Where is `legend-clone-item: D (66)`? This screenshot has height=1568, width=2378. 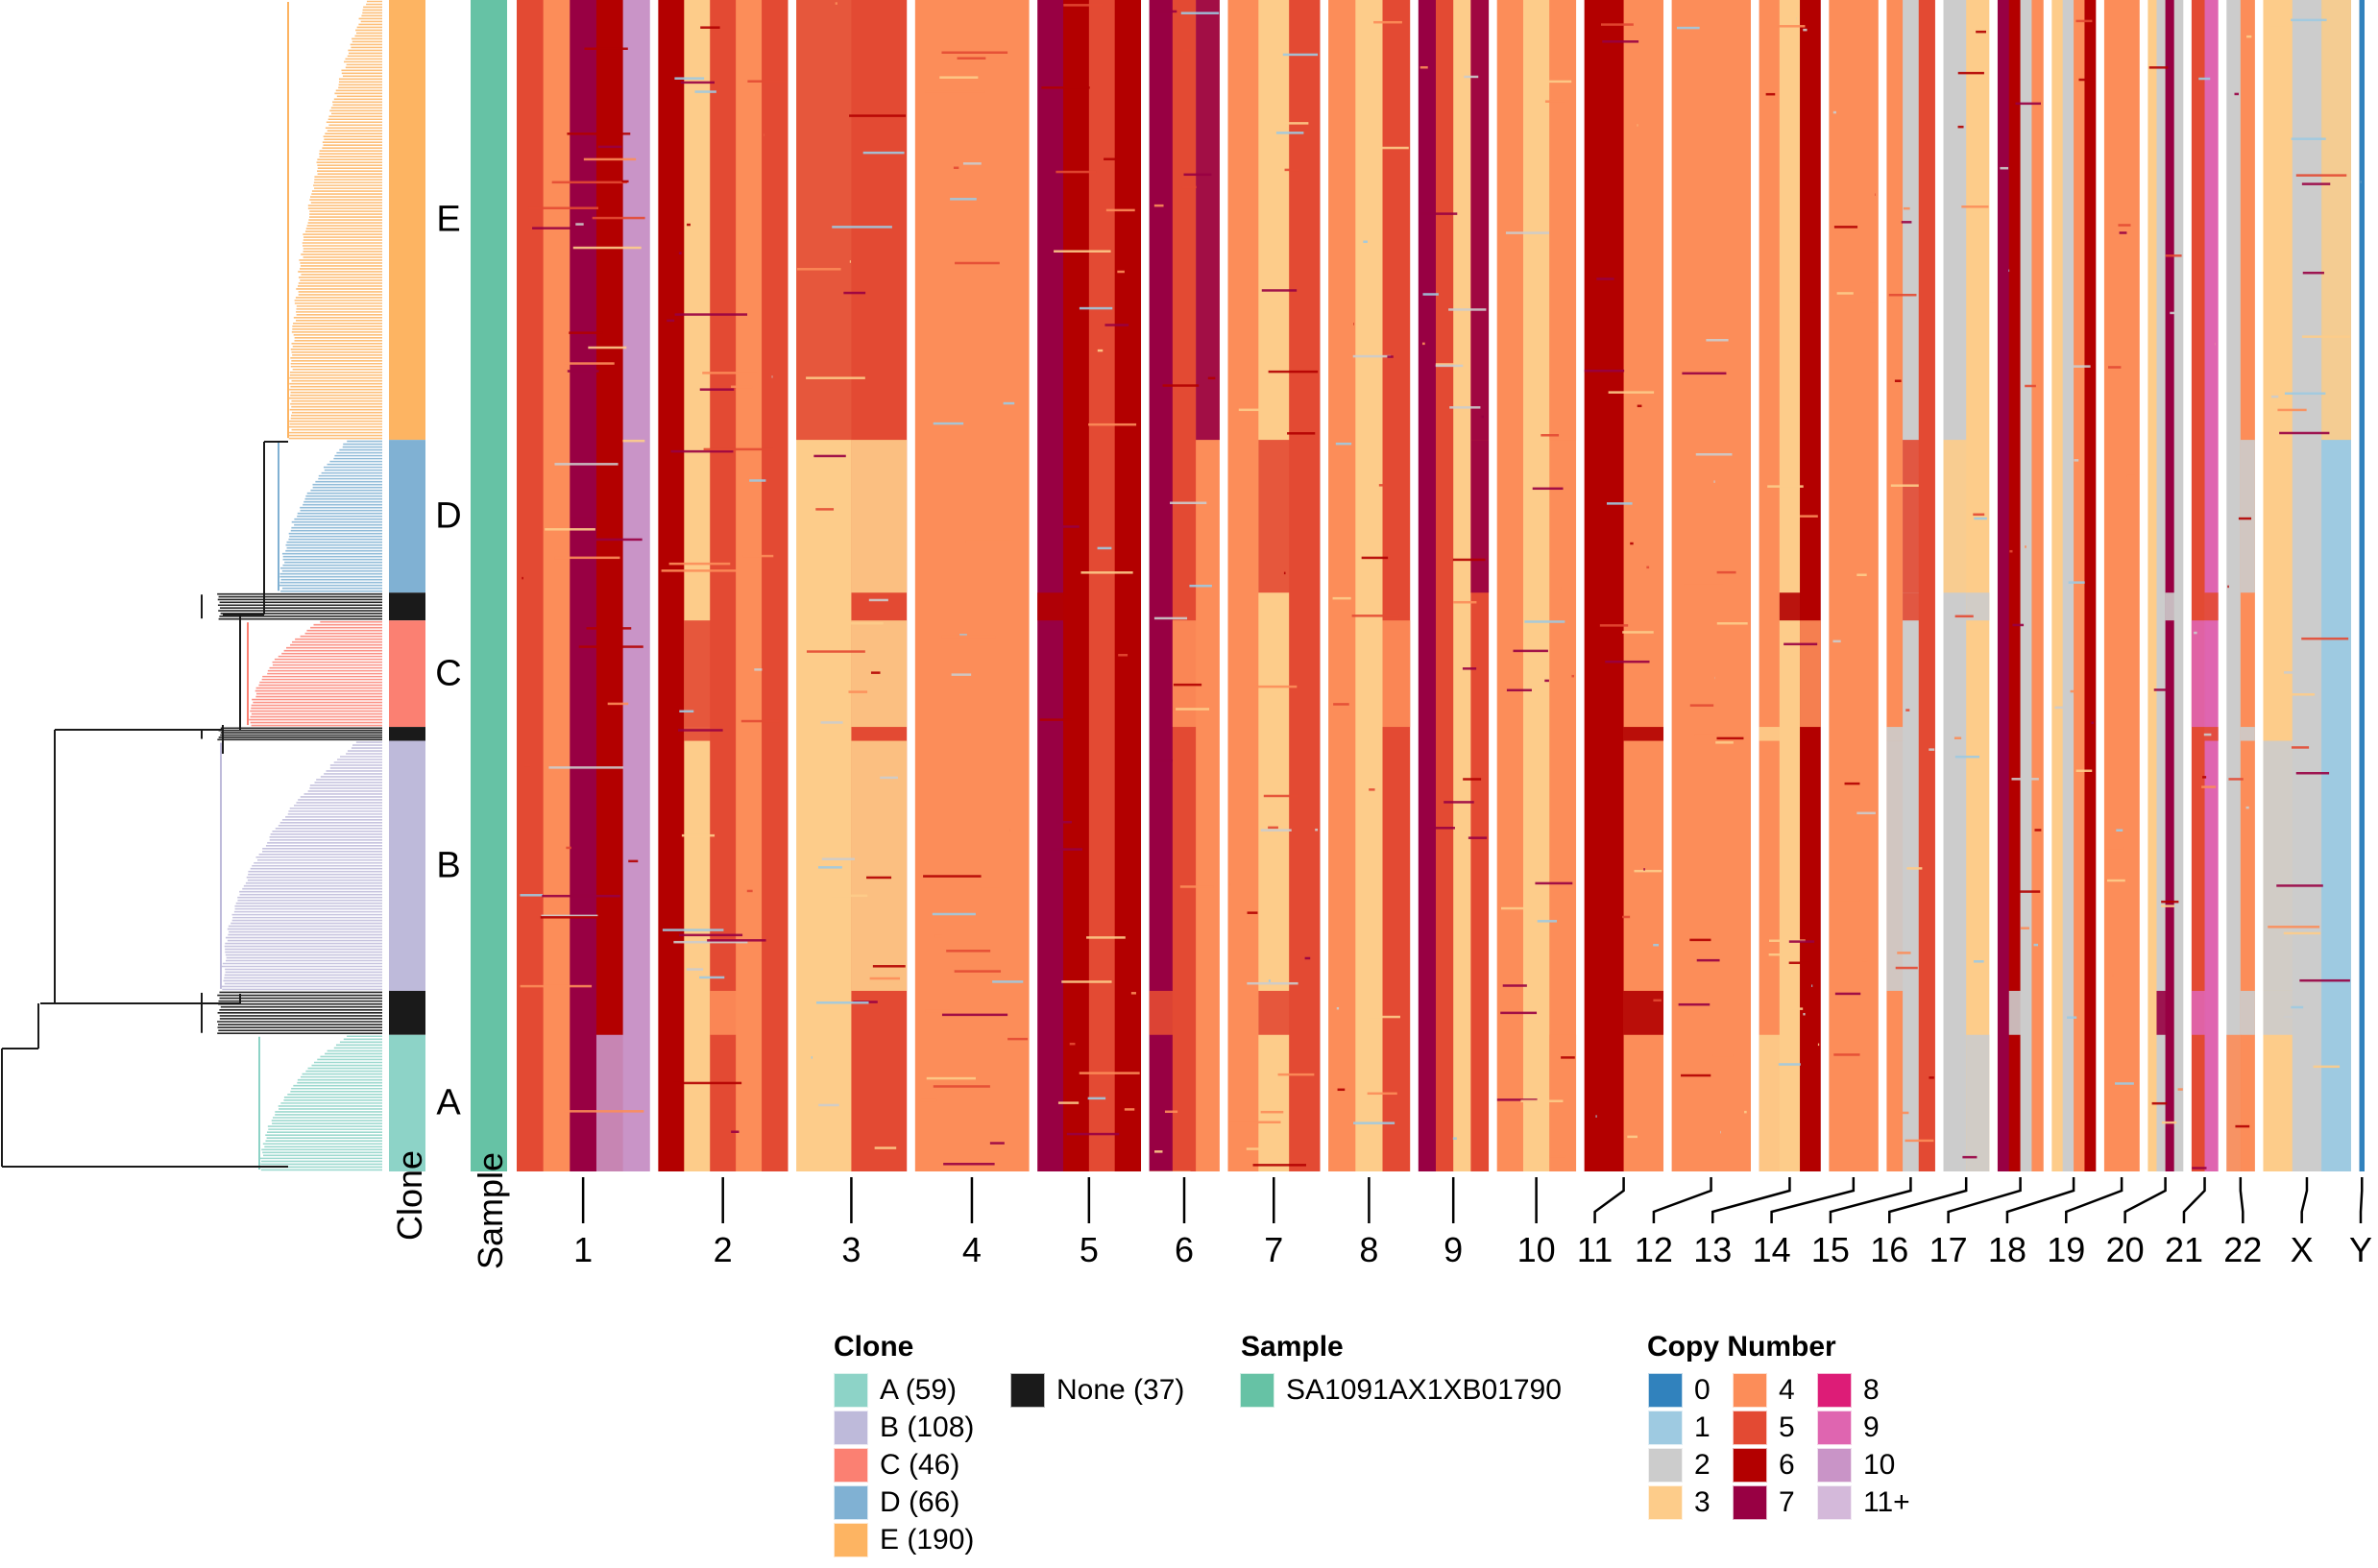
legend-clone-item: D (66) is located at coordinates (896, 1502).